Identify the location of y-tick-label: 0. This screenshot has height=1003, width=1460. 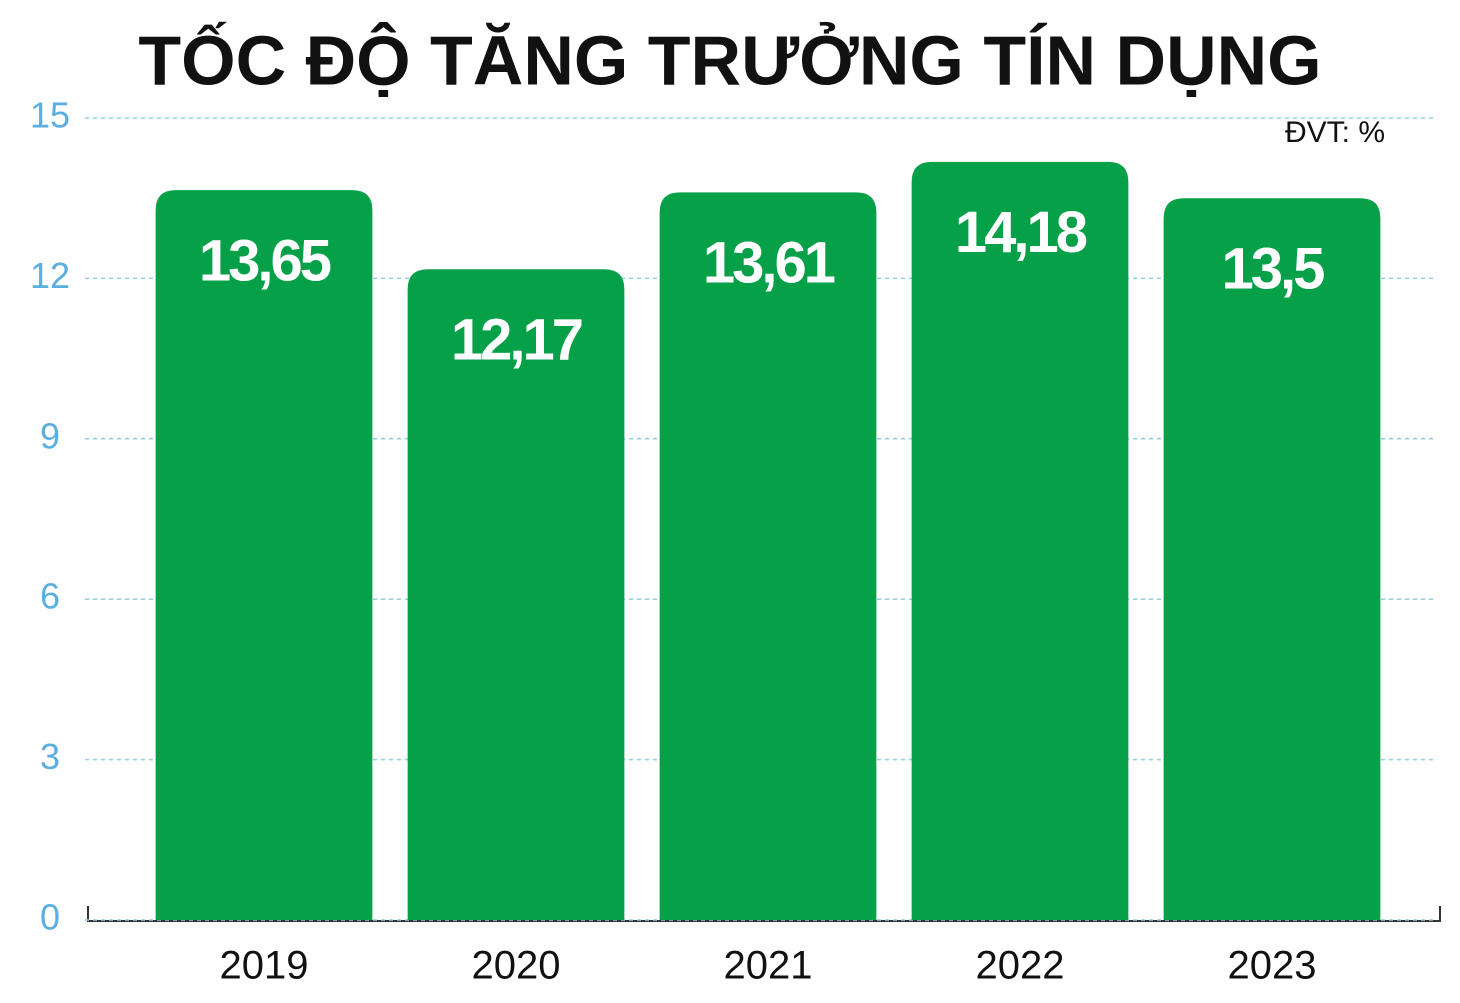
(50, 917).